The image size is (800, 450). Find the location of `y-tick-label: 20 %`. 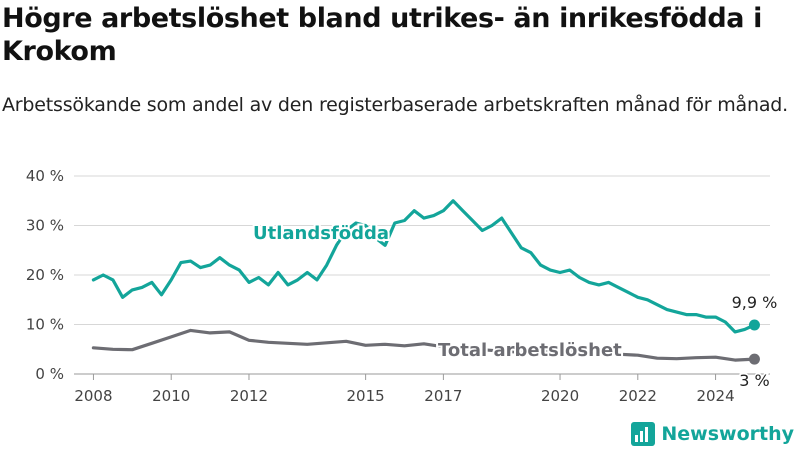

y-tick-label: 20 % is located at coordinates (45, 275).